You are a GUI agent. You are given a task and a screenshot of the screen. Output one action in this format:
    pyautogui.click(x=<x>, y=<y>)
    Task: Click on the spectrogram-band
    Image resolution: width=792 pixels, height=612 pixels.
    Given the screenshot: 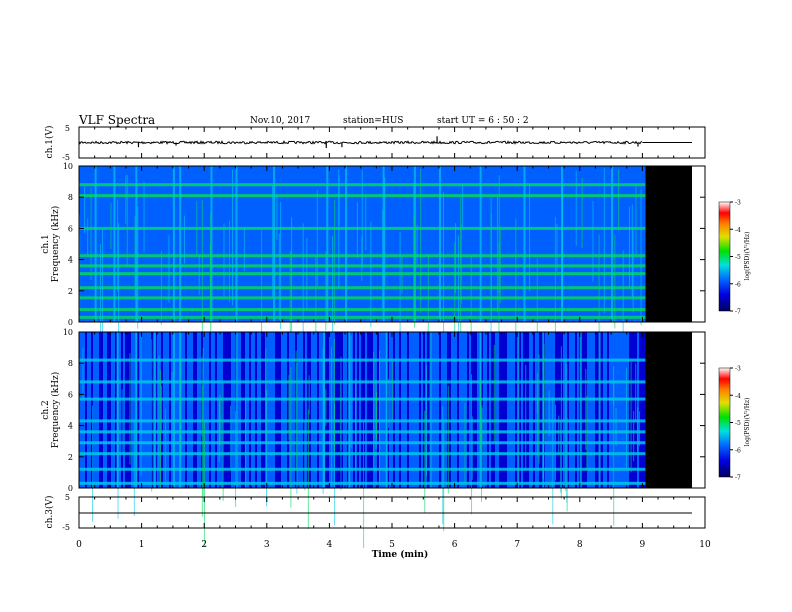 What is the action you would take?
    pyautogui.click(x=362, y=360)
    